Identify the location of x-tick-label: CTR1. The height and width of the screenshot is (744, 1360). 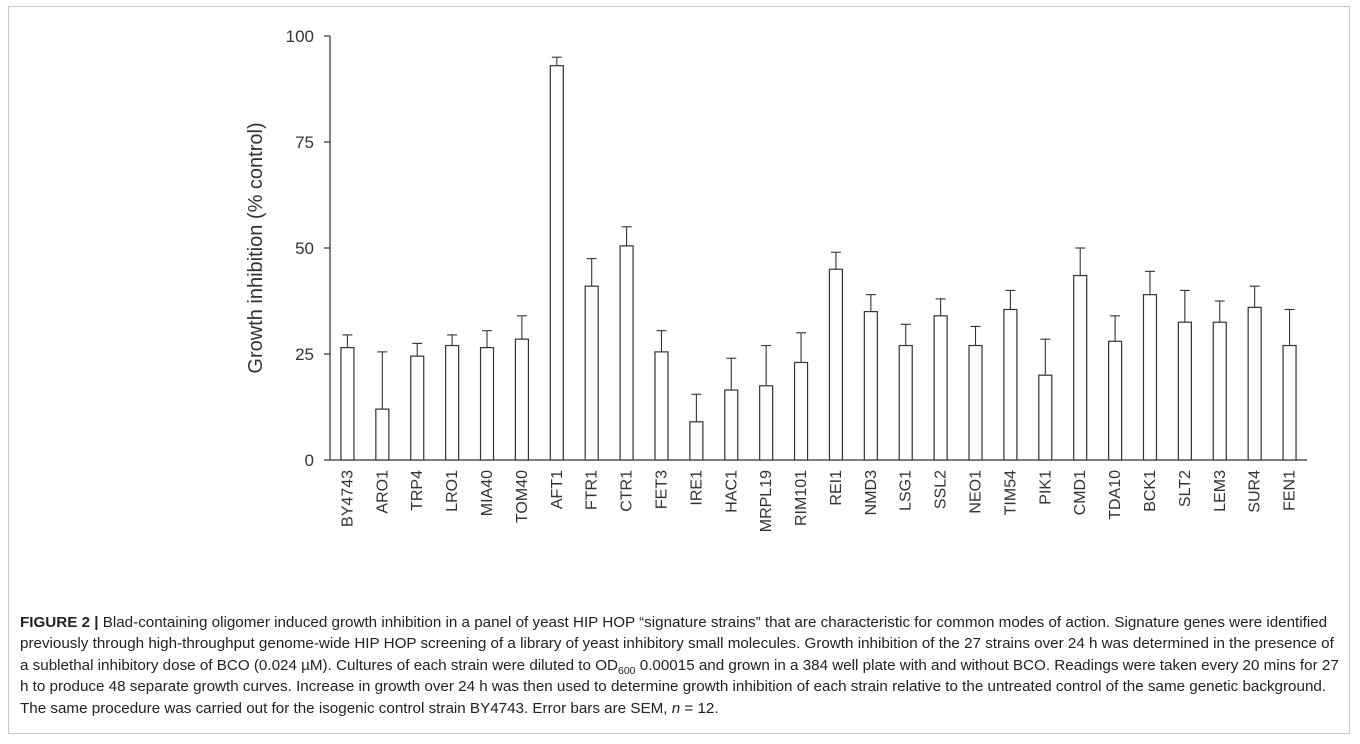
(627, 491).